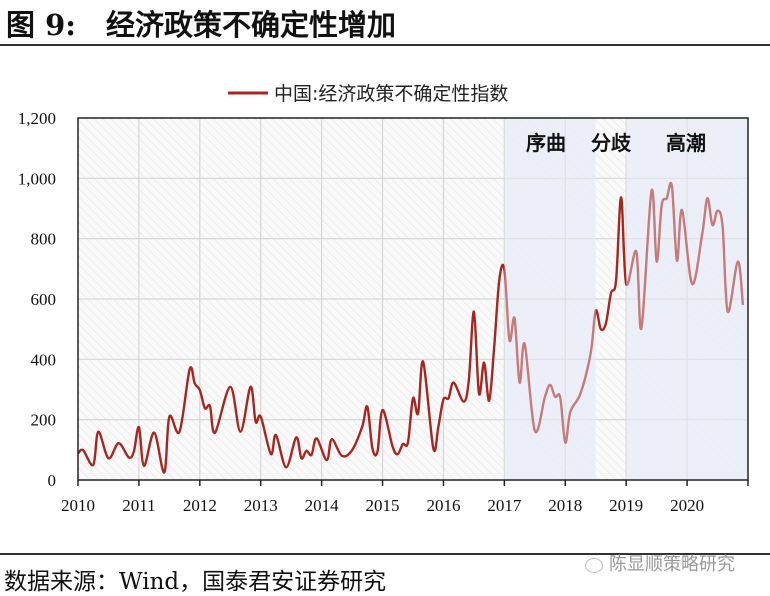 Image resolution: width=770 pixels, height=596 pixels. What do you see at coordinates (78, 505) in the screenshot?
I see `x-tick-label: 2010` at bounding box center [78, 505].